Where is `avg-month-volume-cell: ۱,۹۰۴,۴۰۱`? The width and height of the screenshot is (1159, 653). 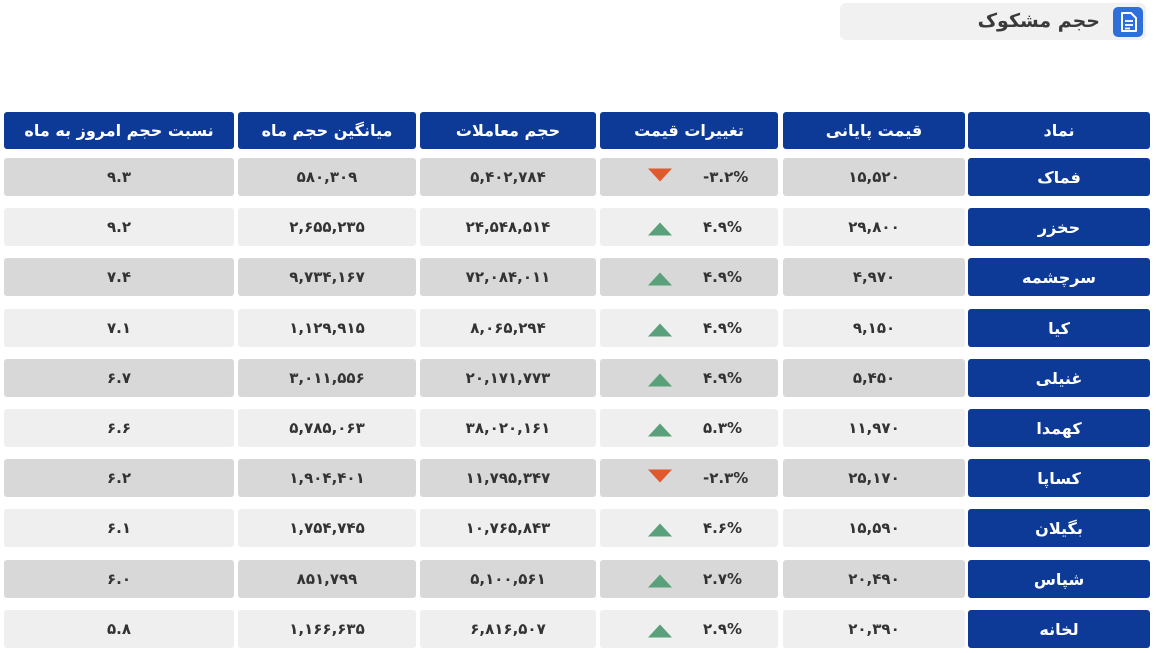 avg-month-volume-cell: ۱,۹۰۴,۴۰۱ is located at coordinates (327, 478).